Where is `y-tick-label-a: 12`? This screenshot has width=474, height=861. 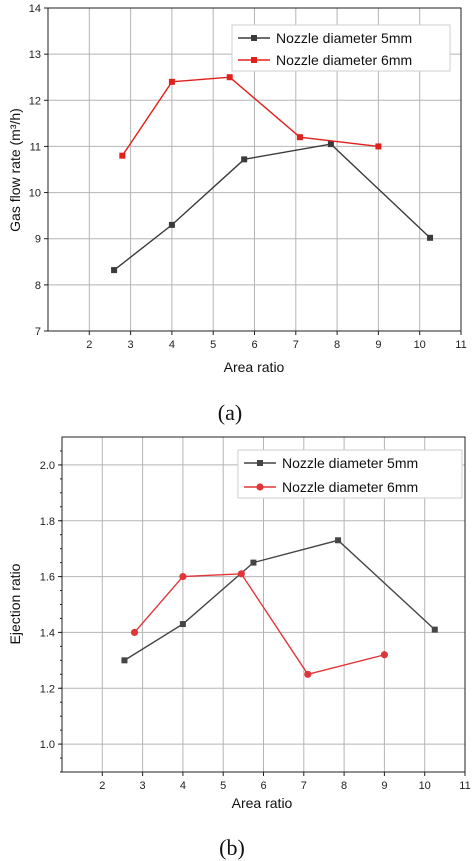
y-tick-label-a: 12 is located at coordinates (35, 101).